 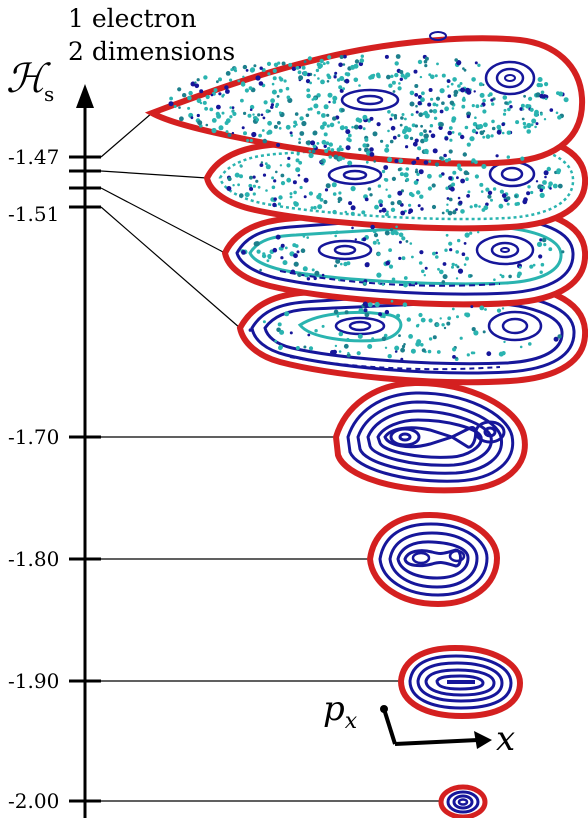 I want to click on tick-label-1-51: -1.51, so click(x=33, y=214).